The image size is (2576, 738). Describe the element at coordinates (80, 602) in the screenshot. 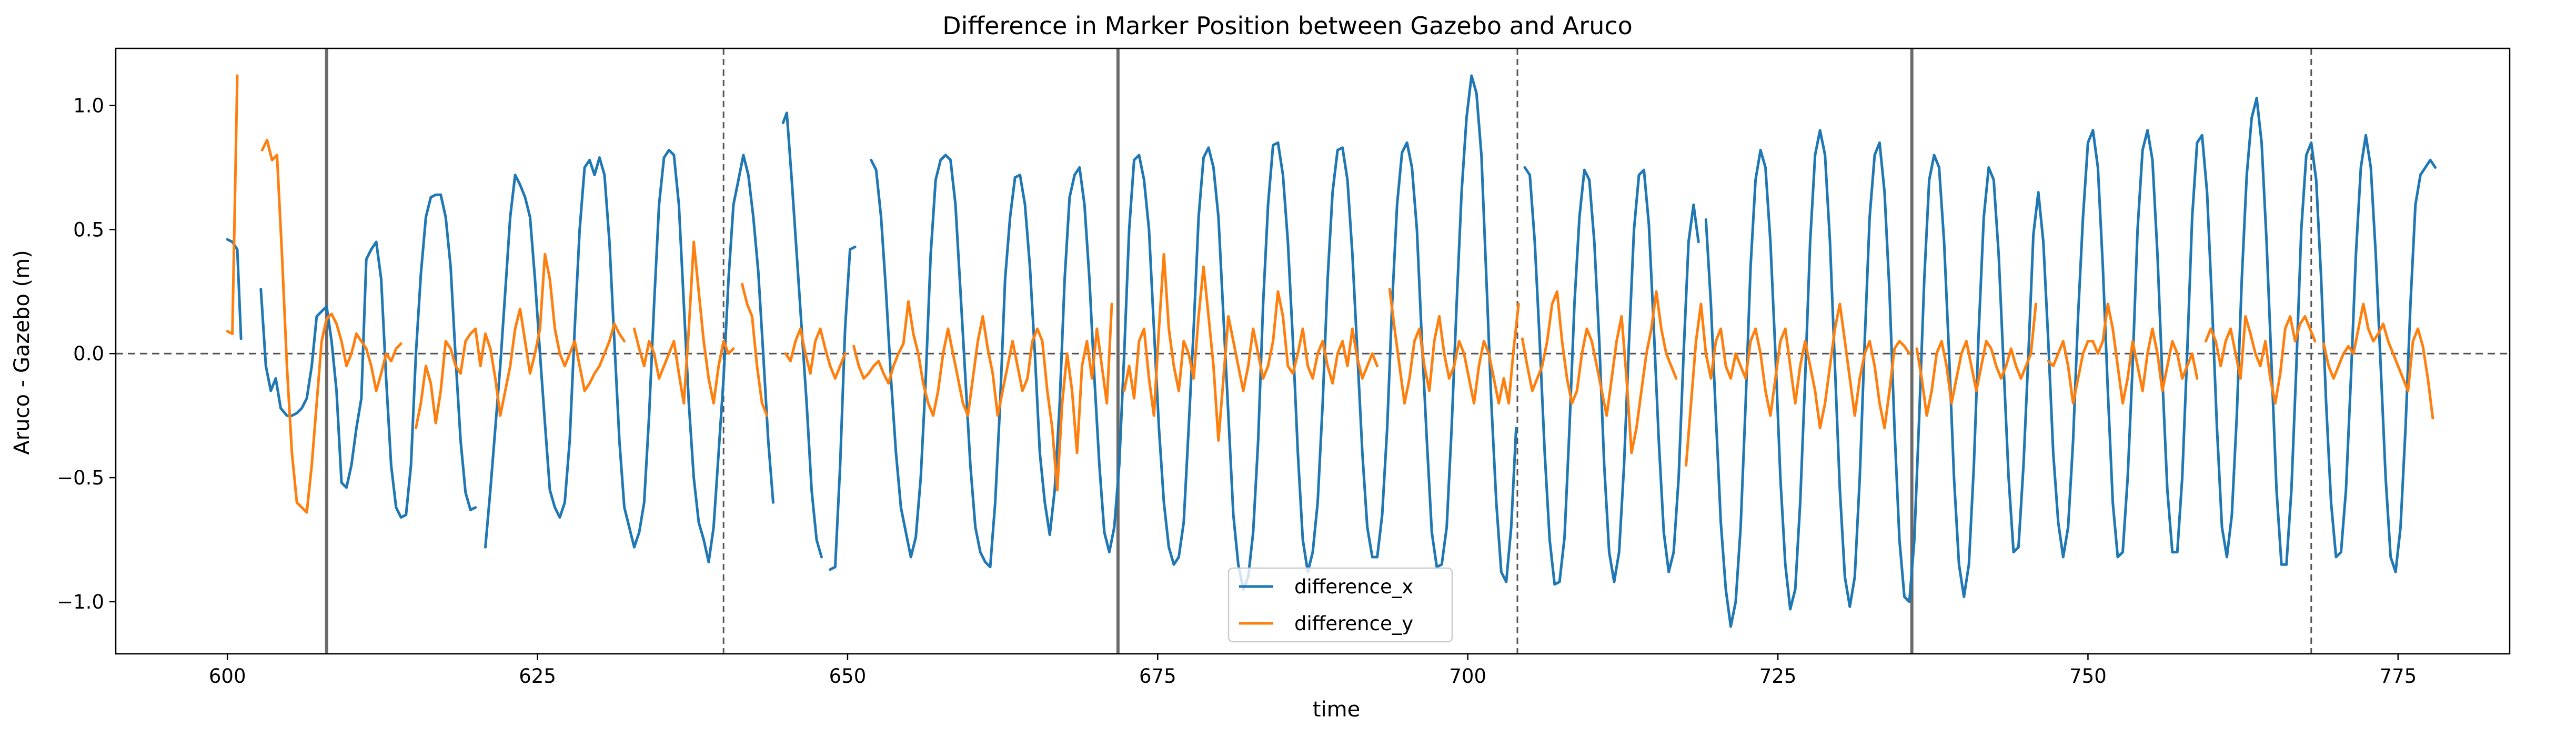

I see `y-tick-label-4: −1.0` at that location.